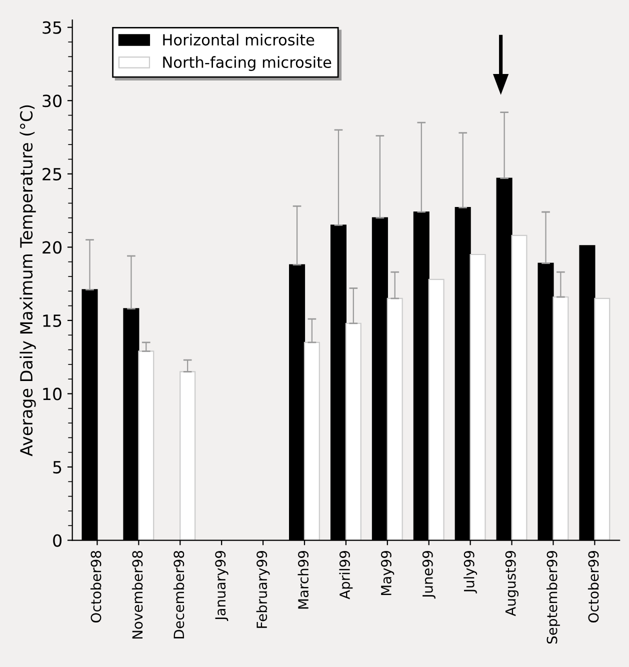 This screenshot has width=629, height=667. What do you see at coordinates (221, 586) in the screenshot?
I see `x-tick-label: January99` at bounding box center [221, 586].